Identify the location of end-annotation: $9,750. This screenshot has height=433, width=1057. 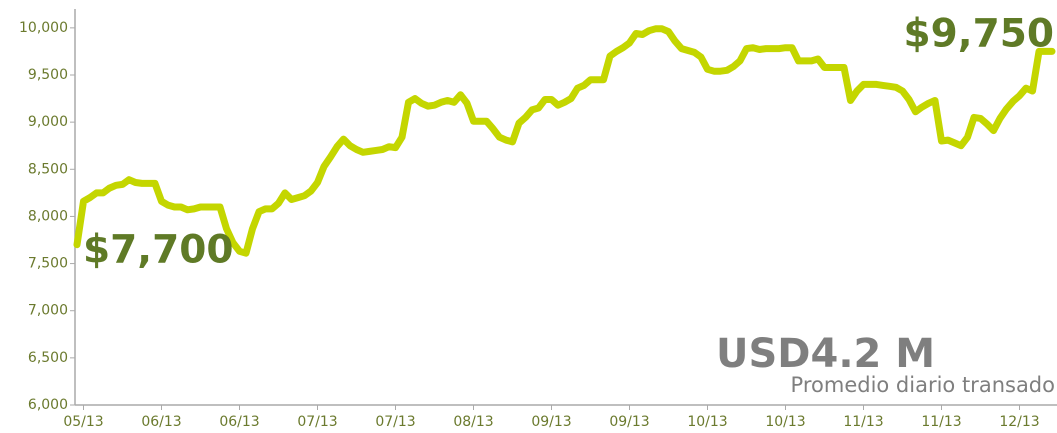
(979, 34).